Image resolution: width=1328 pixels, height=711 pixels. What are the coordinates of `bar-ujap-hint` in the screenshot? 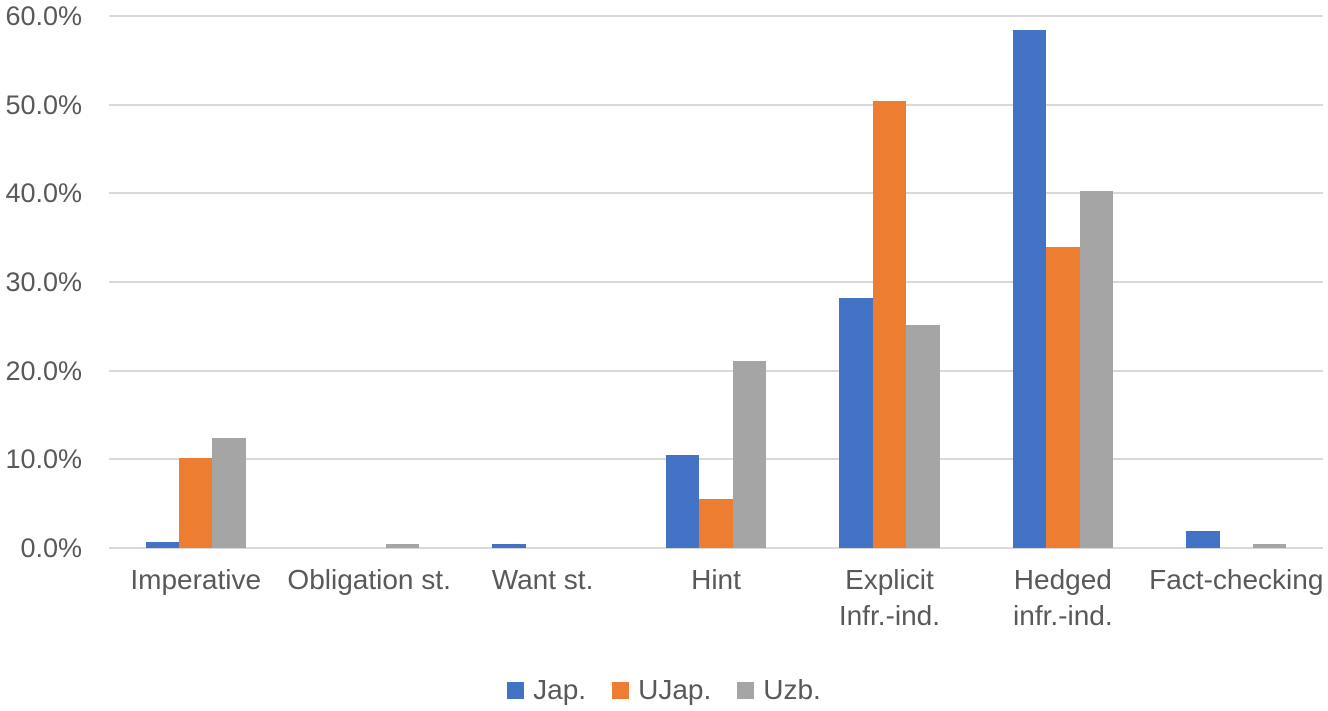 It's located at (716, 523).